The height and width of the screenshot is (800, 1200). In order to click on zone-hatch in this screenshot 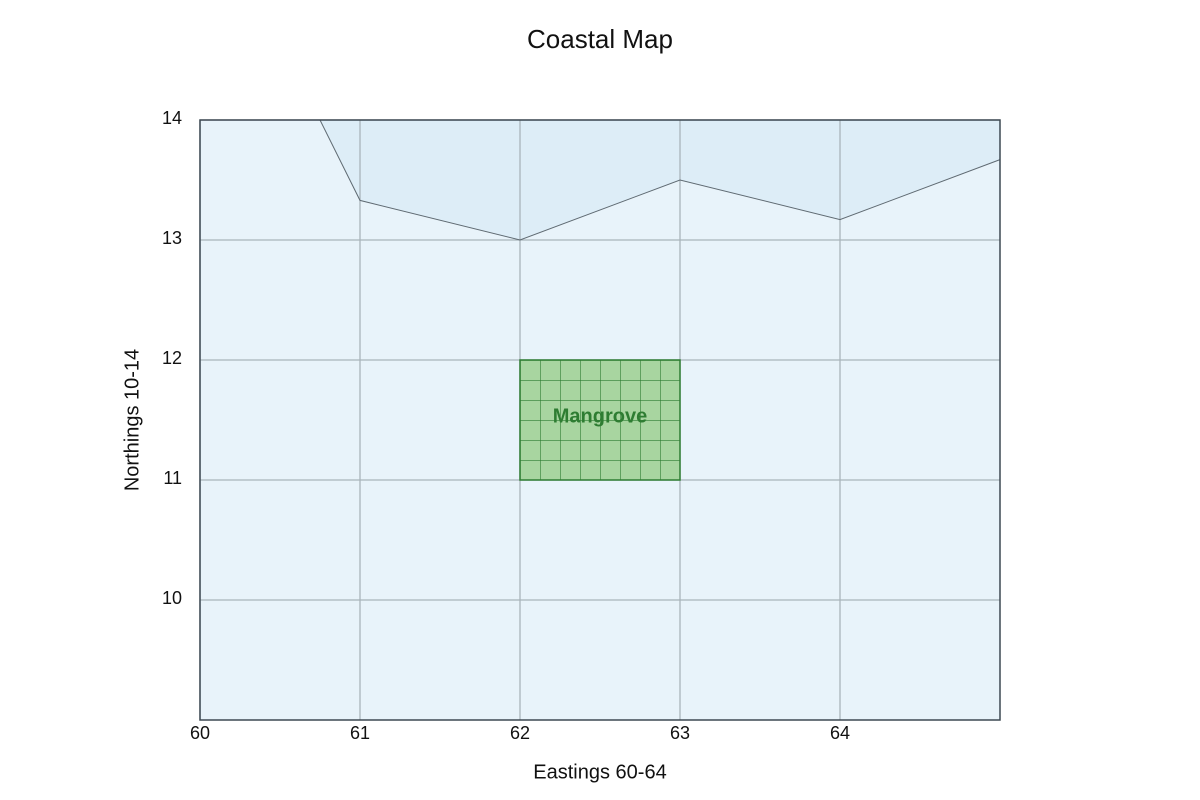, I will do `click(600, 420)`.